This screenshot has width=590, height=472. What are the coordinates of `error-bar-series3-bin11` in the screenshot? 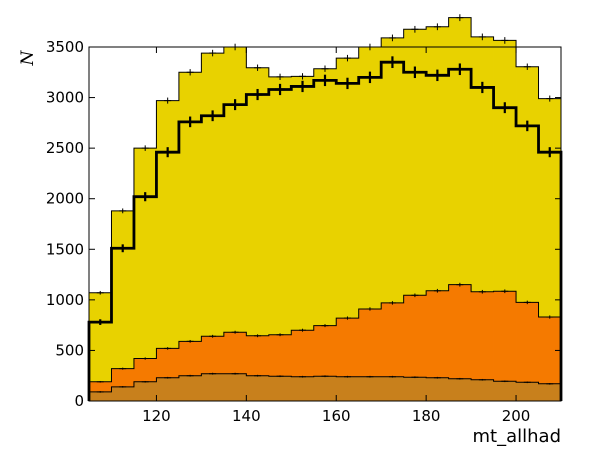 It's located at (325, 68).